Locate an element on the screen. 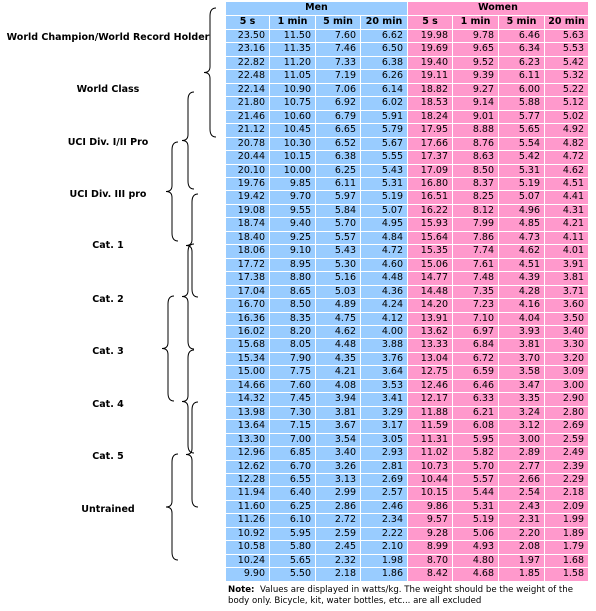 The width and height of the screenshot is (596, 611). table-cell: 8.12 is located at coordinates (475, 211).